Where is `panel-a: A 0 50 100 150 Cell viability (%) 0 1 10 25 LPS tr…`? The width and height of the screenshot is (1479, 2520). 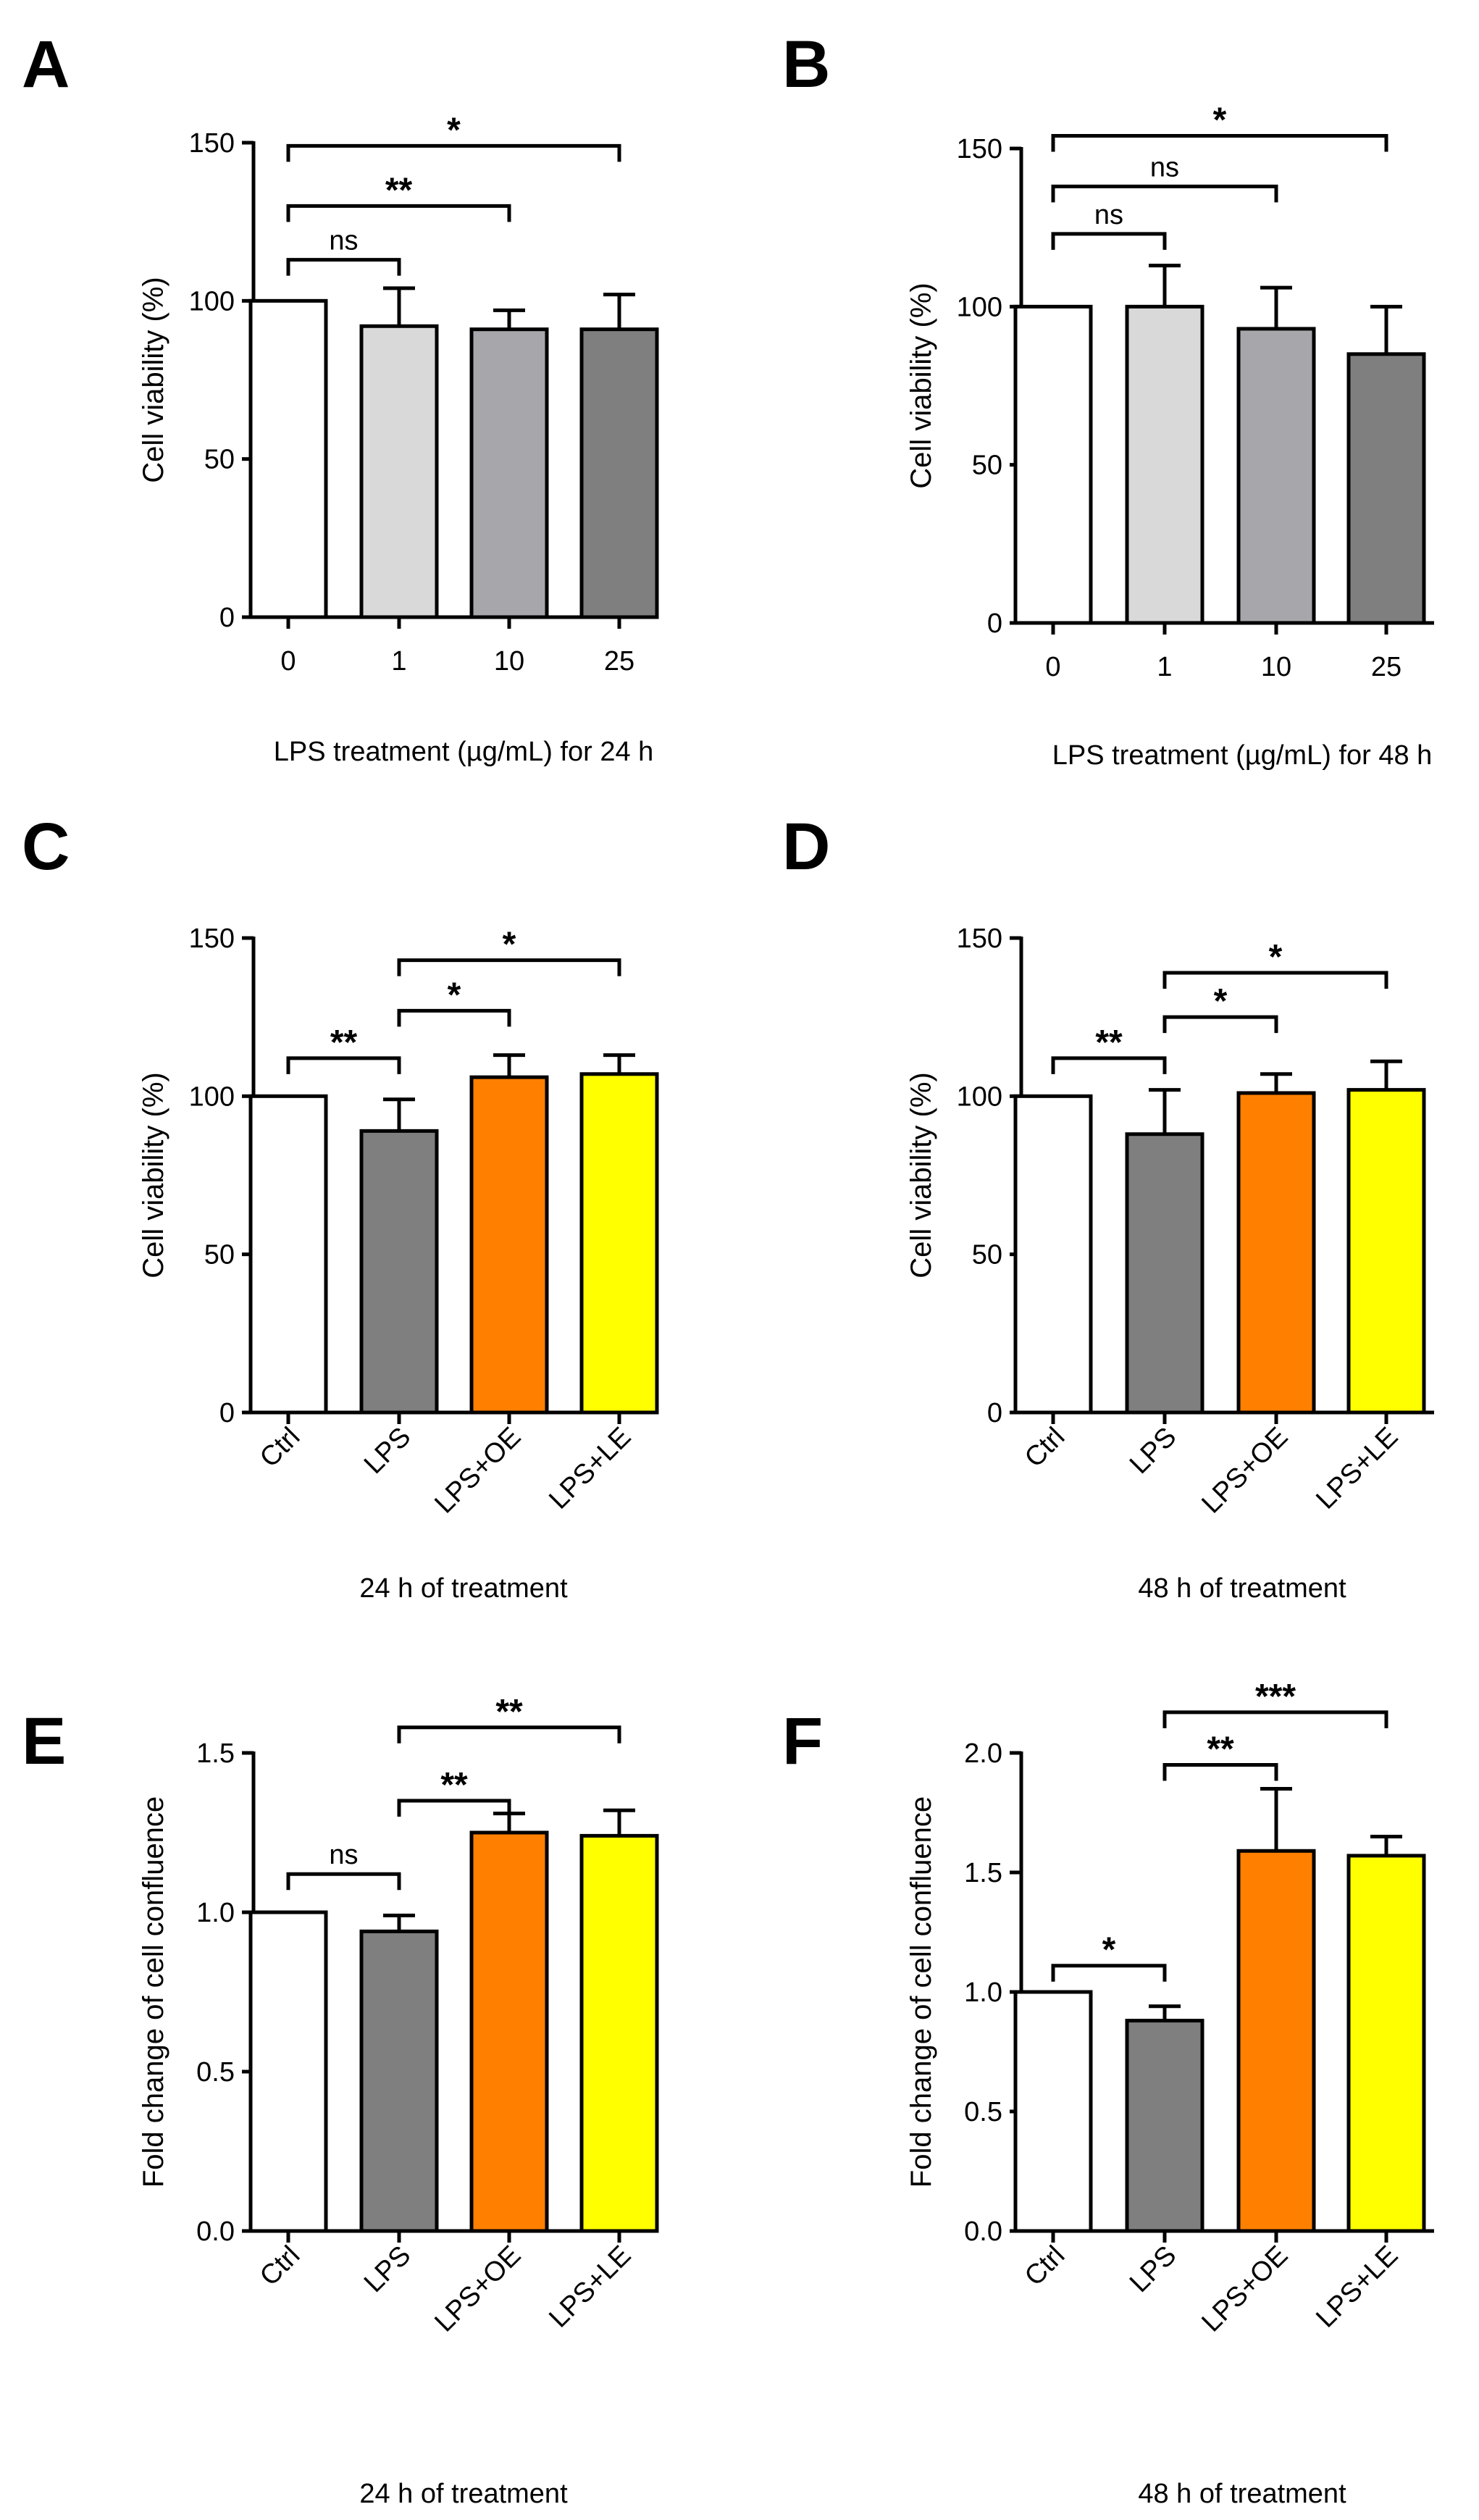 panel-a: A 0 50 100 150 Cell viability (%) 0 1 10 25 LPS tr… is located at coordinates (341, 397).